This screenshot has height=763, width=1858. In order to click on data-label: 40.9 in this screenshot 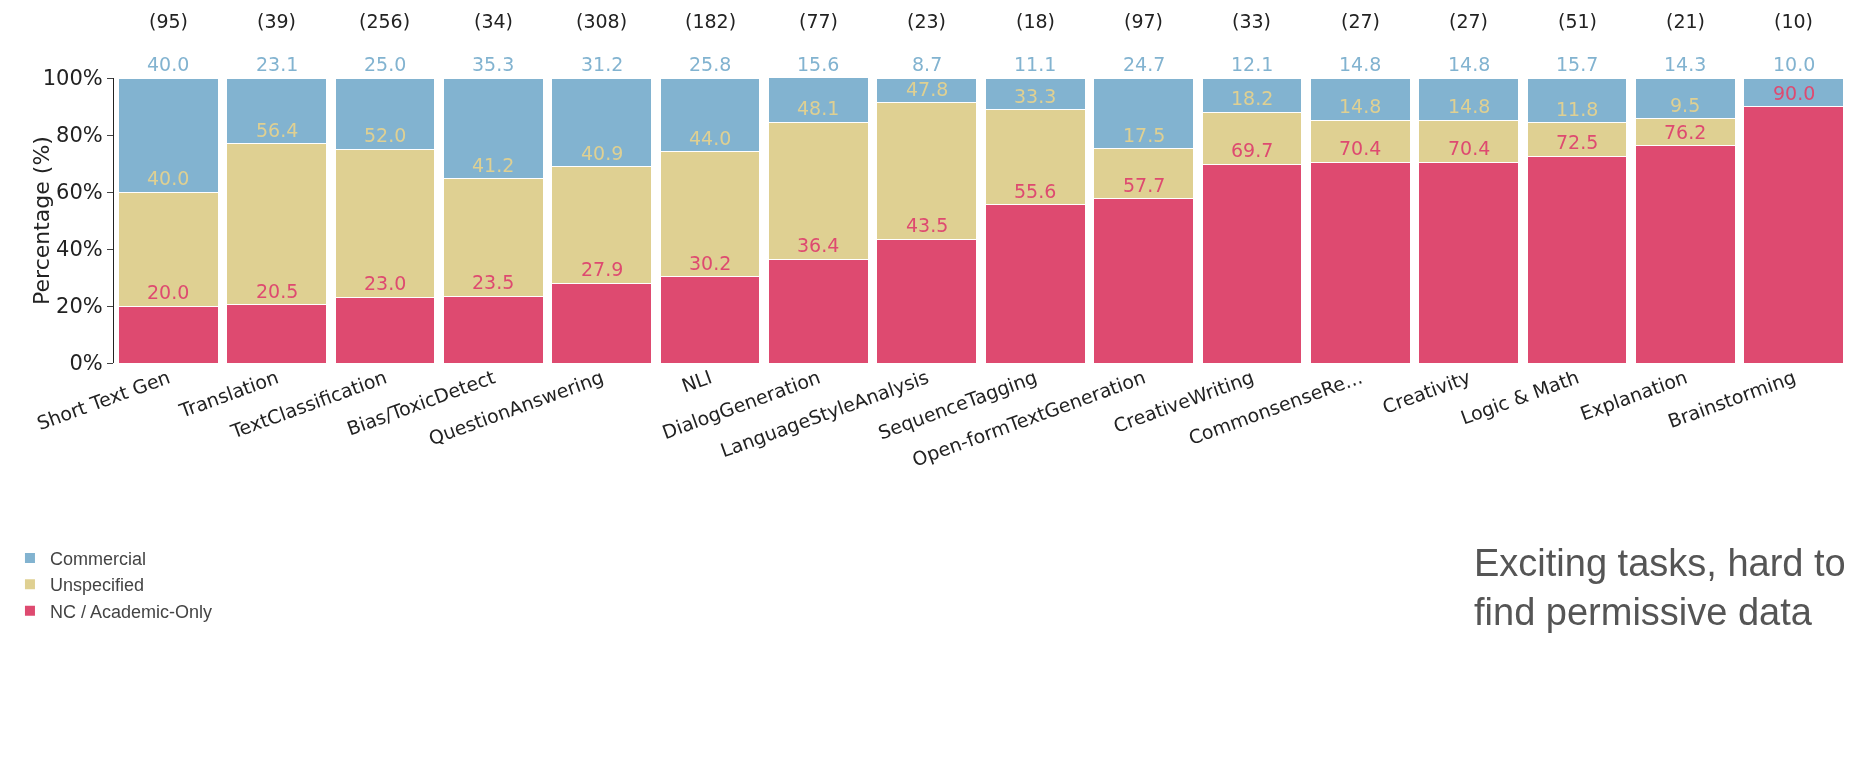, I will do `click(602, 153)`.